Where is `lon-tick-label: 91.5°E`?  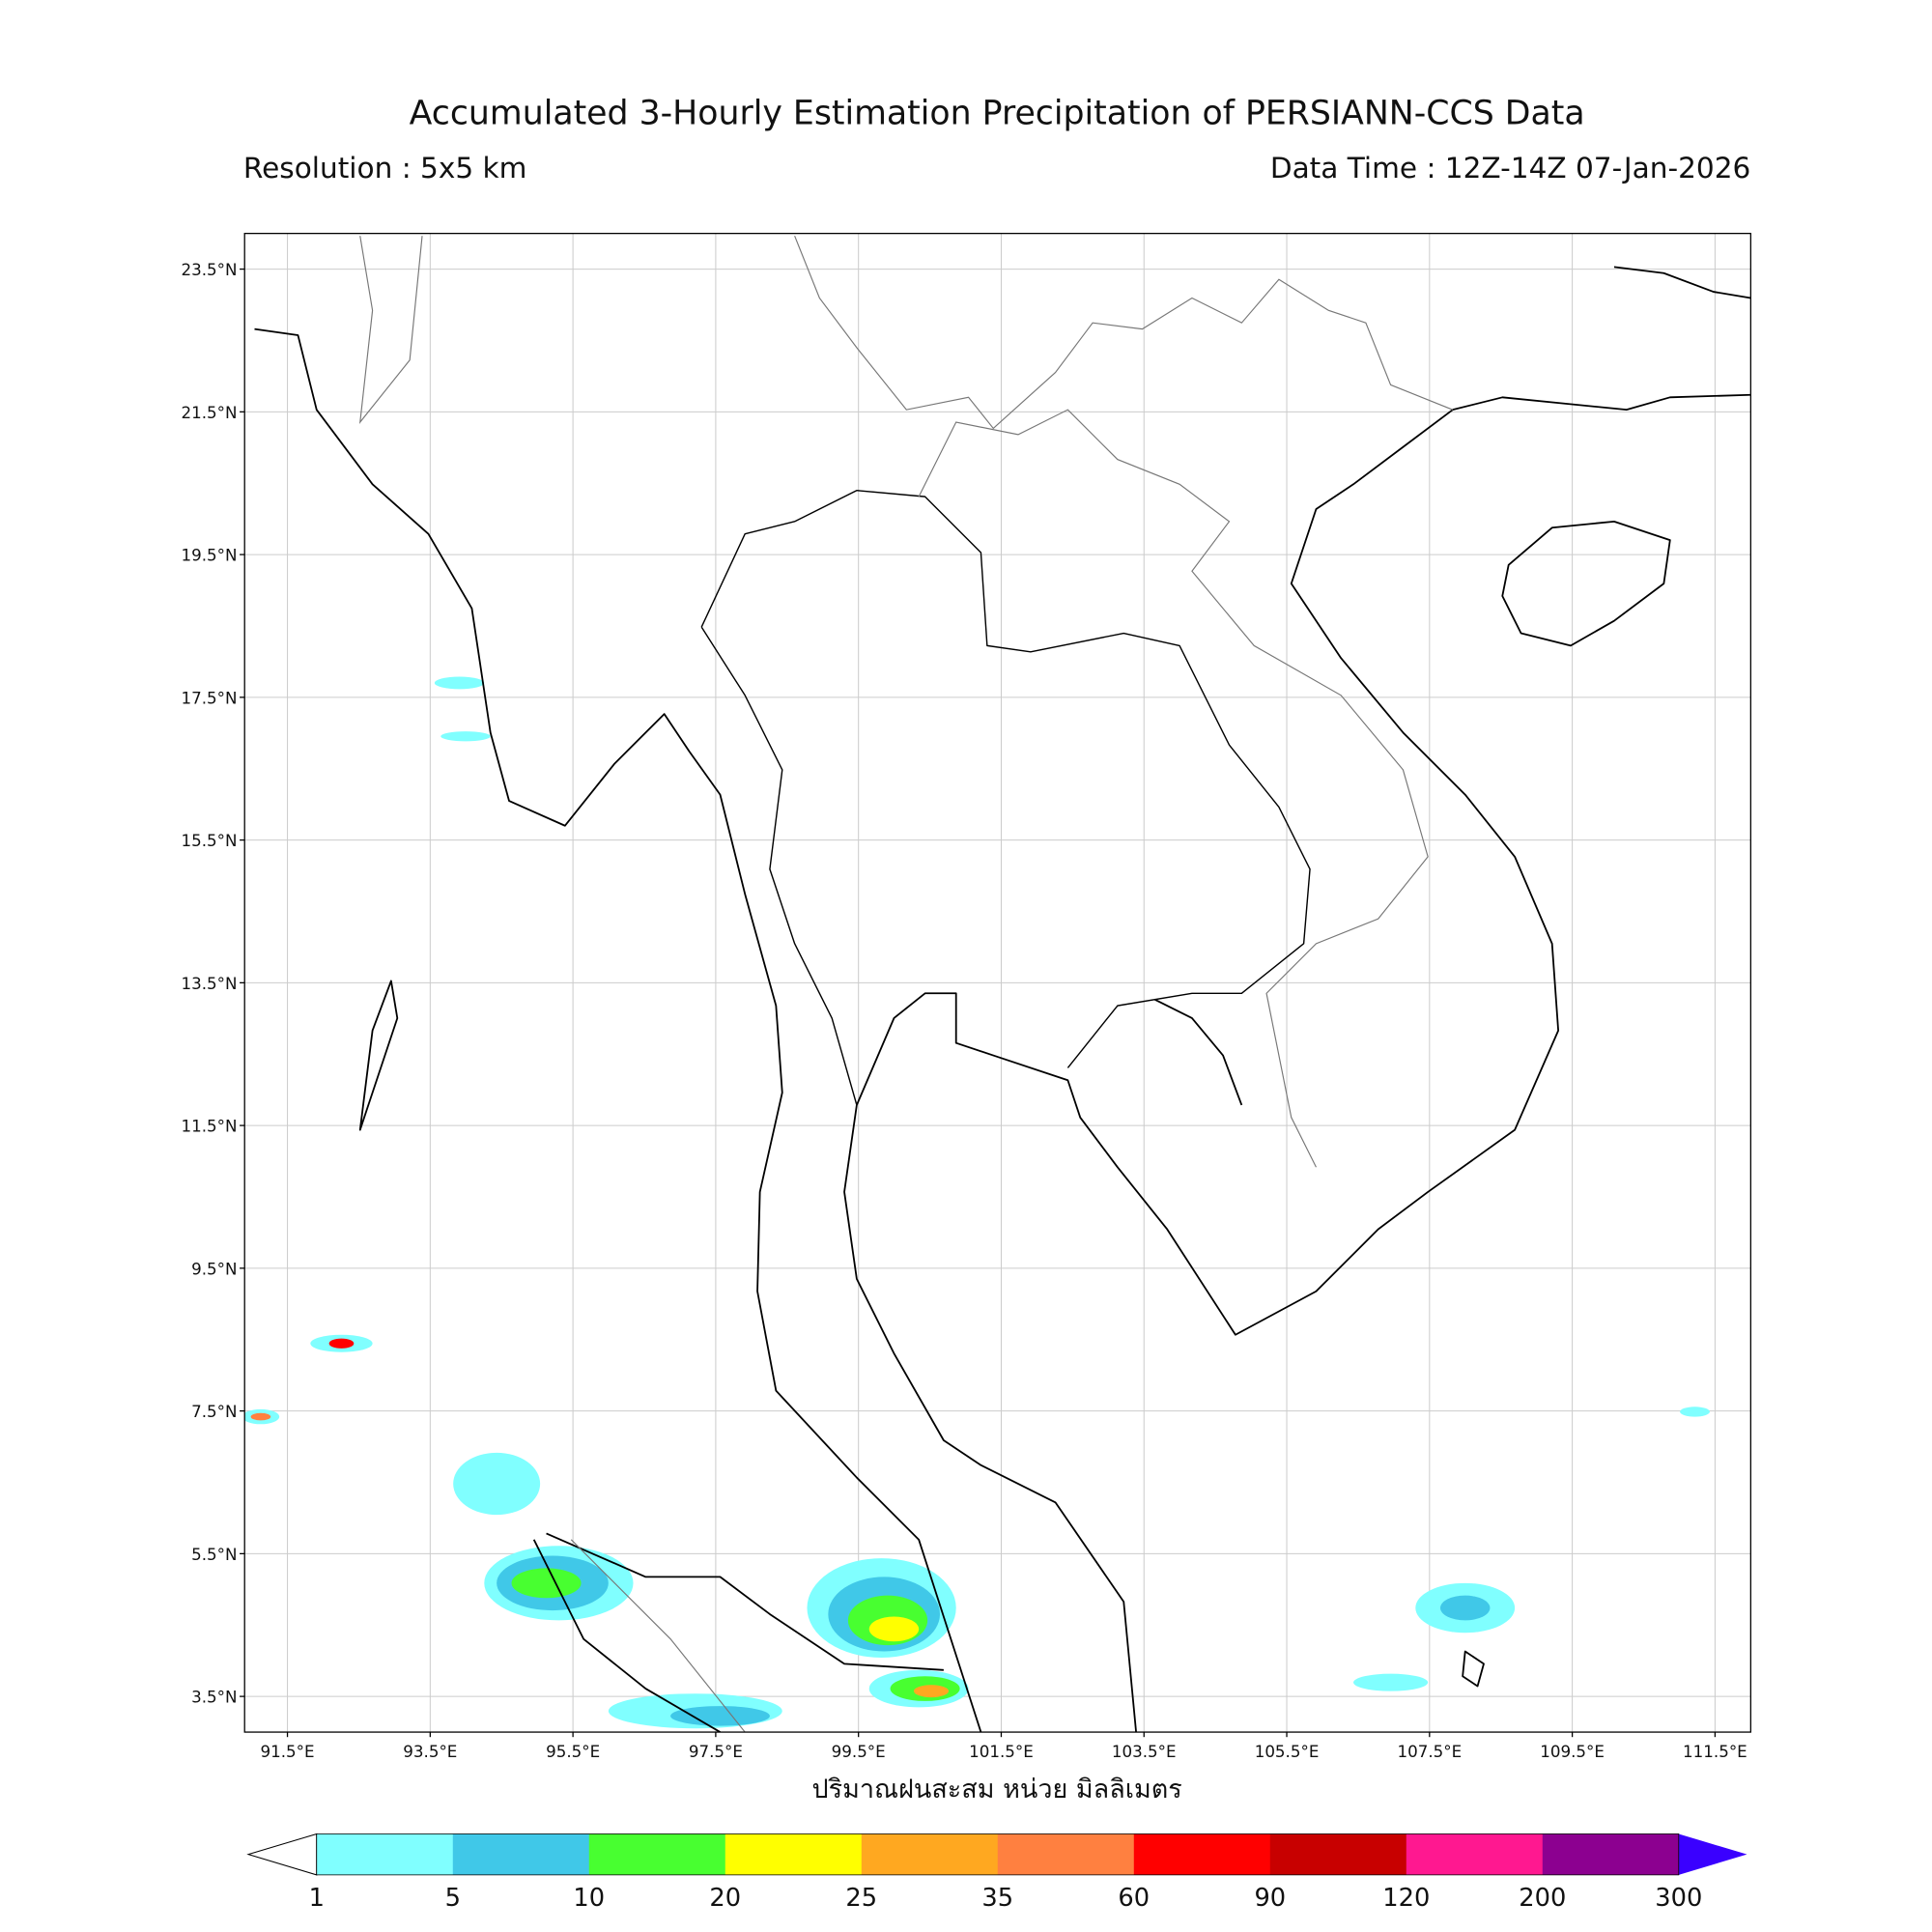
lon-tick-label: 91.5°E is located at coordinates (288, 1751).